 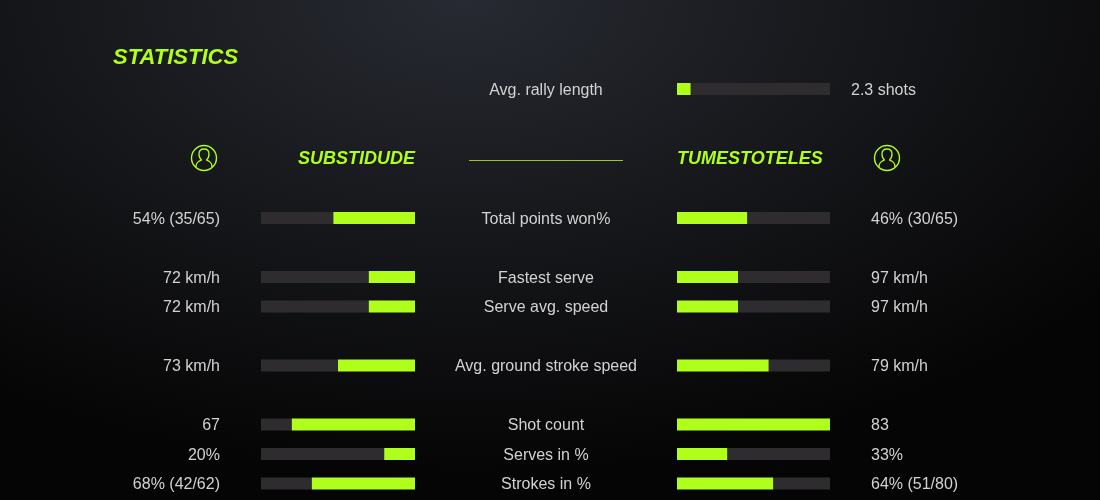 I want to click on y-tick-label: Serve avg. speed, so click(x=546, y=307).